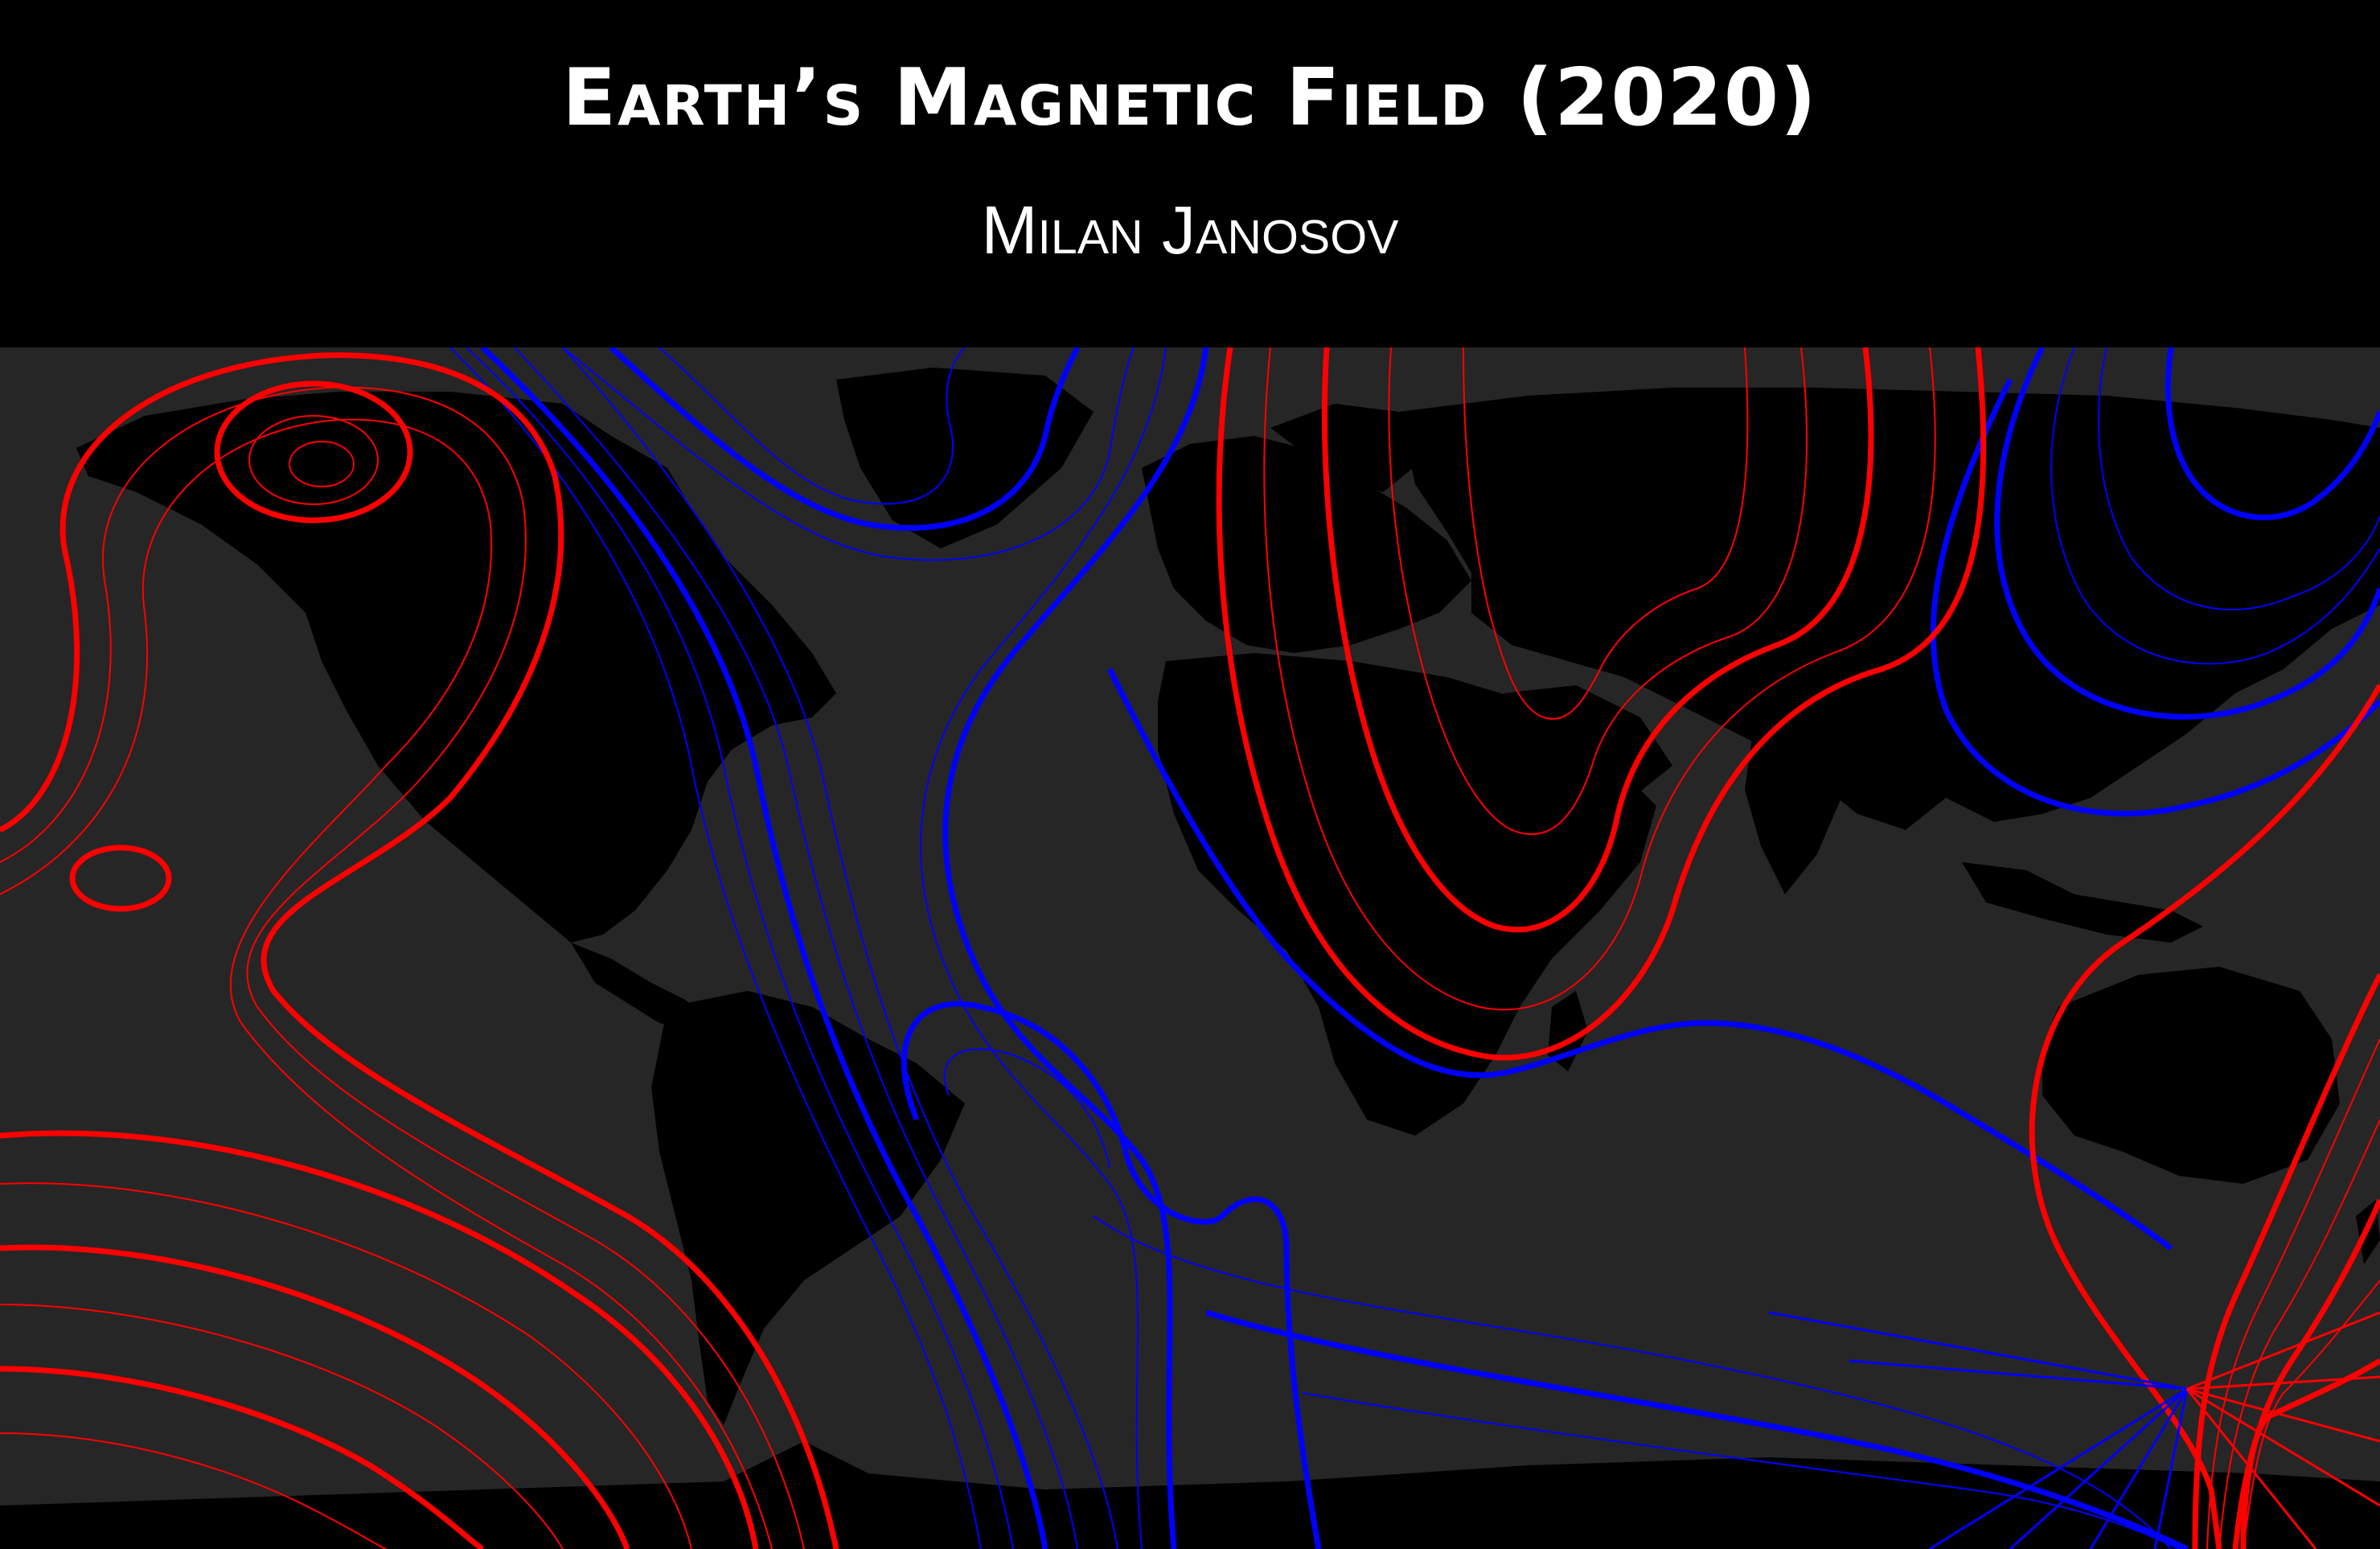  What do you see at coordinates (1407, 894) in the screenshot?
I see `africa` at bounding box center [1407, 894].